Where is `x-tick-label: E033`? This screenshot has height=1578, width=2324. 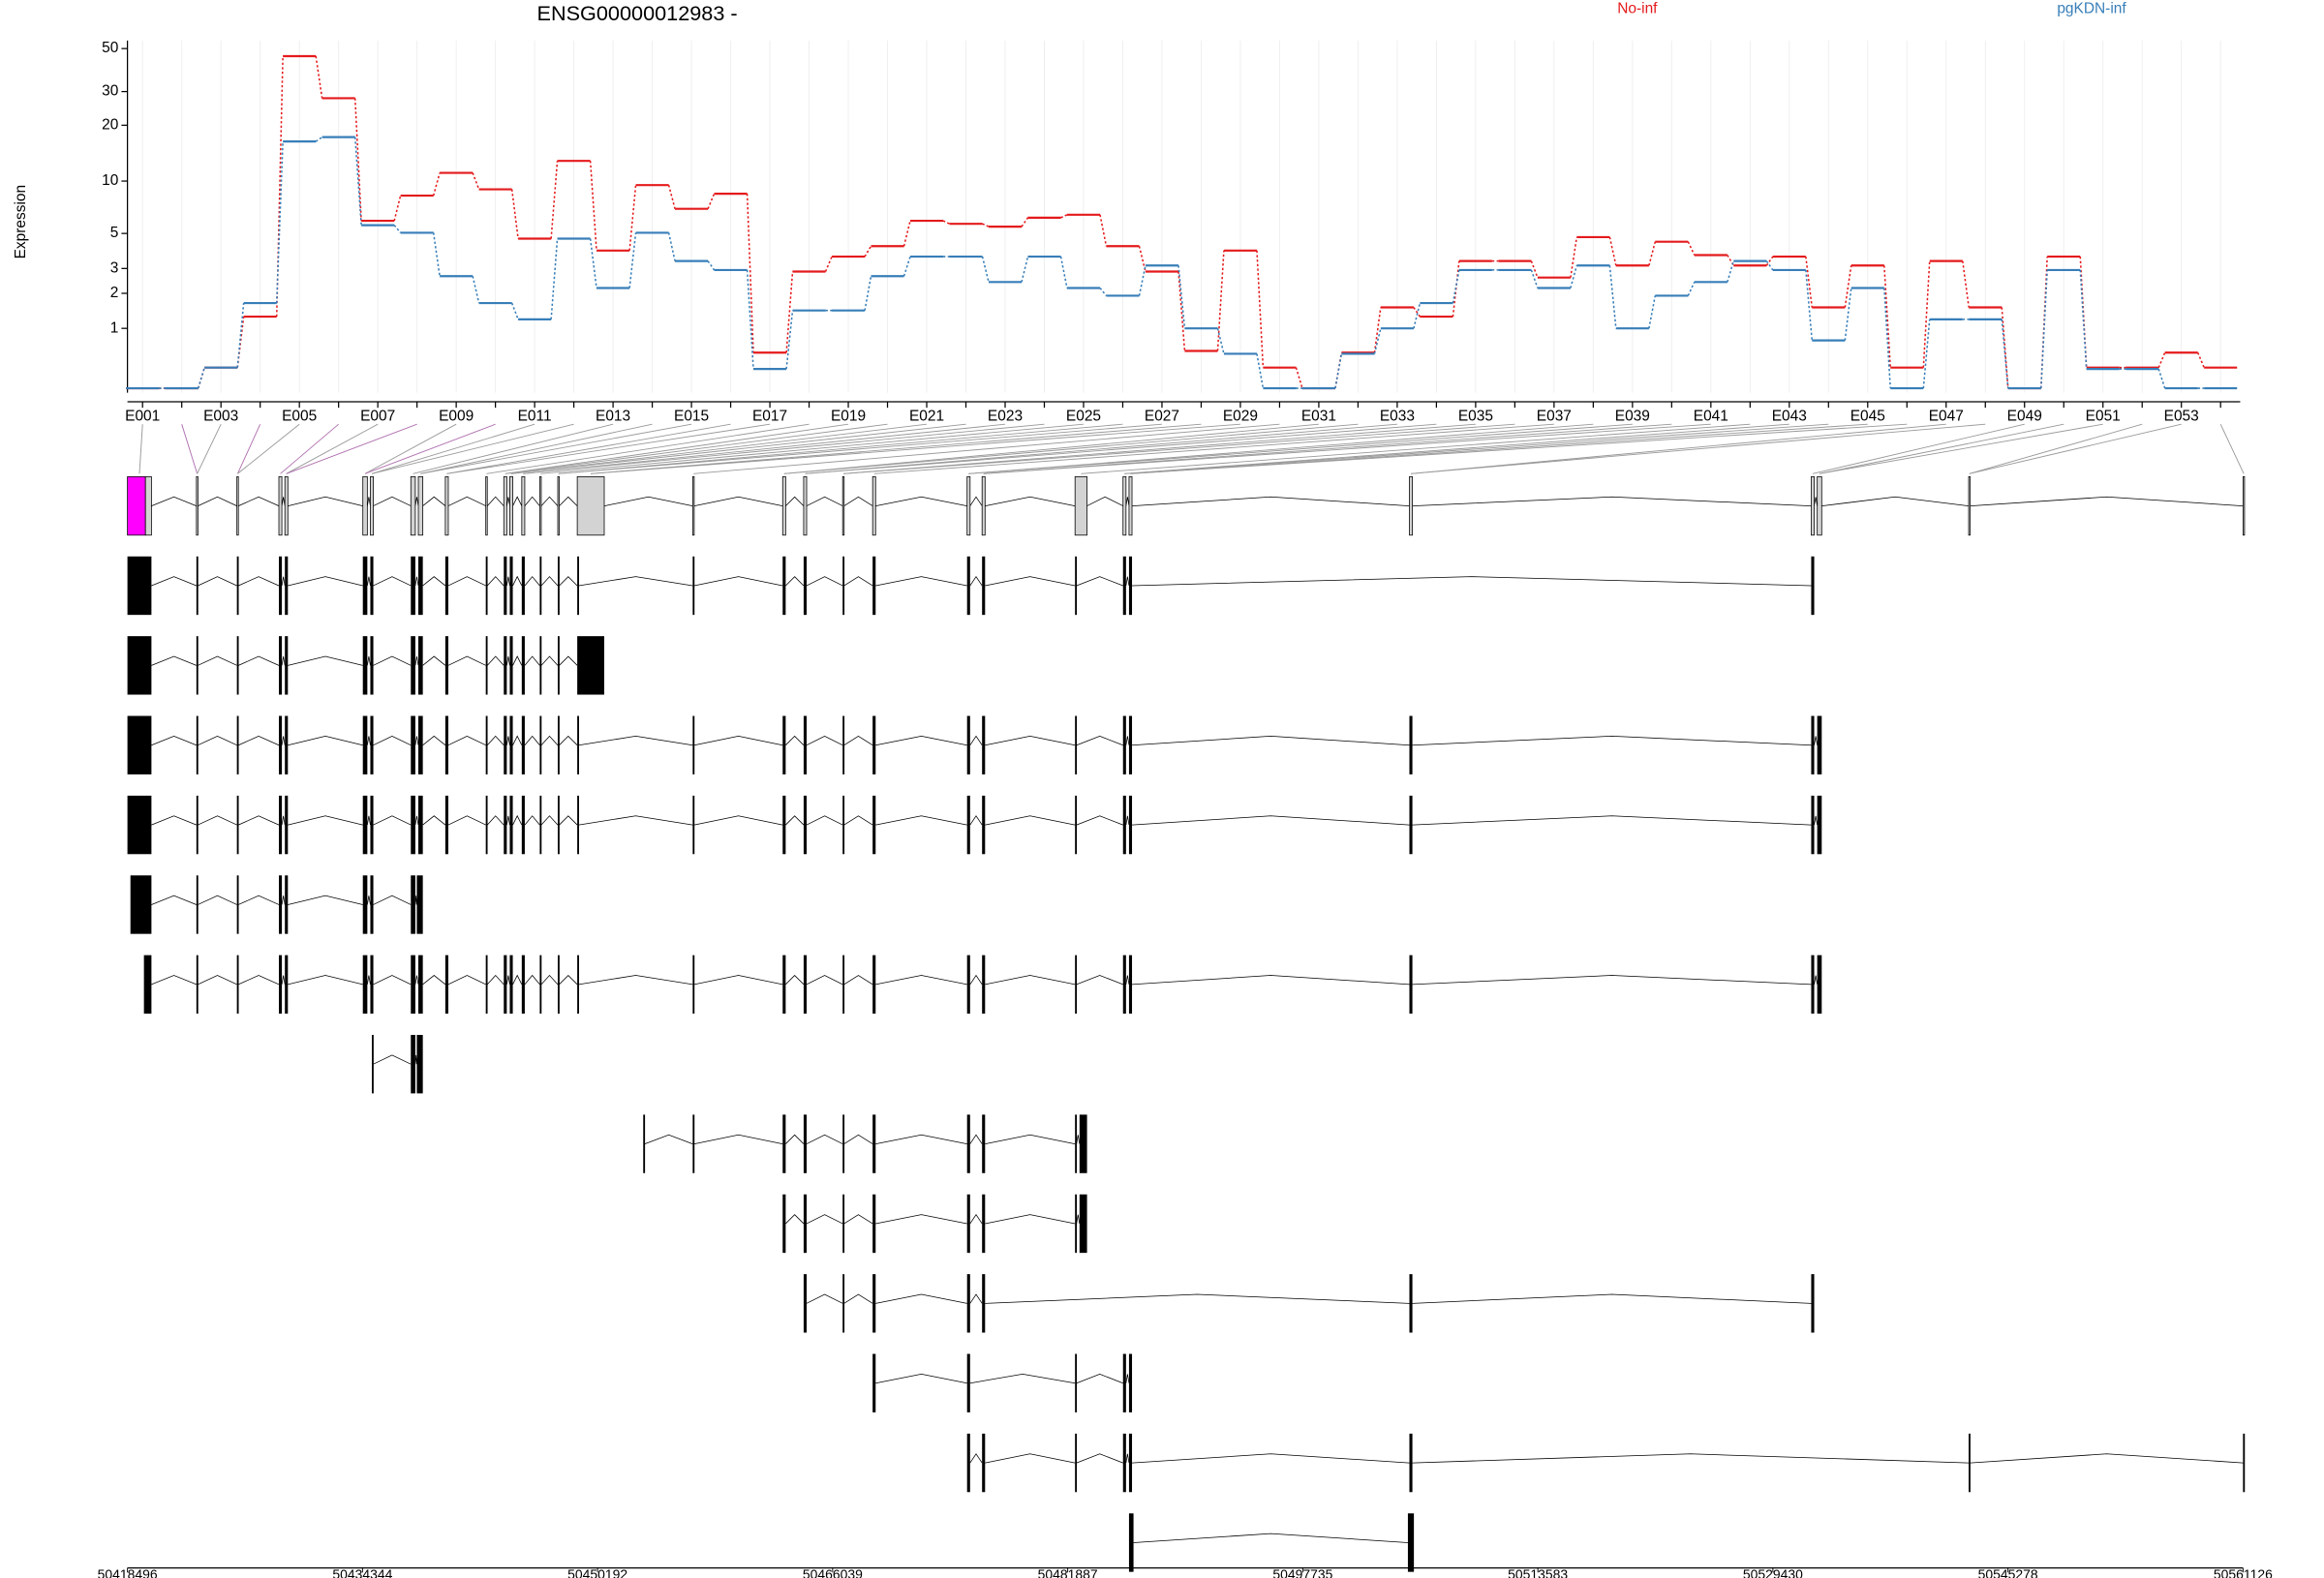
x-tick-label: E033 is located at coordinates (1398, 417).